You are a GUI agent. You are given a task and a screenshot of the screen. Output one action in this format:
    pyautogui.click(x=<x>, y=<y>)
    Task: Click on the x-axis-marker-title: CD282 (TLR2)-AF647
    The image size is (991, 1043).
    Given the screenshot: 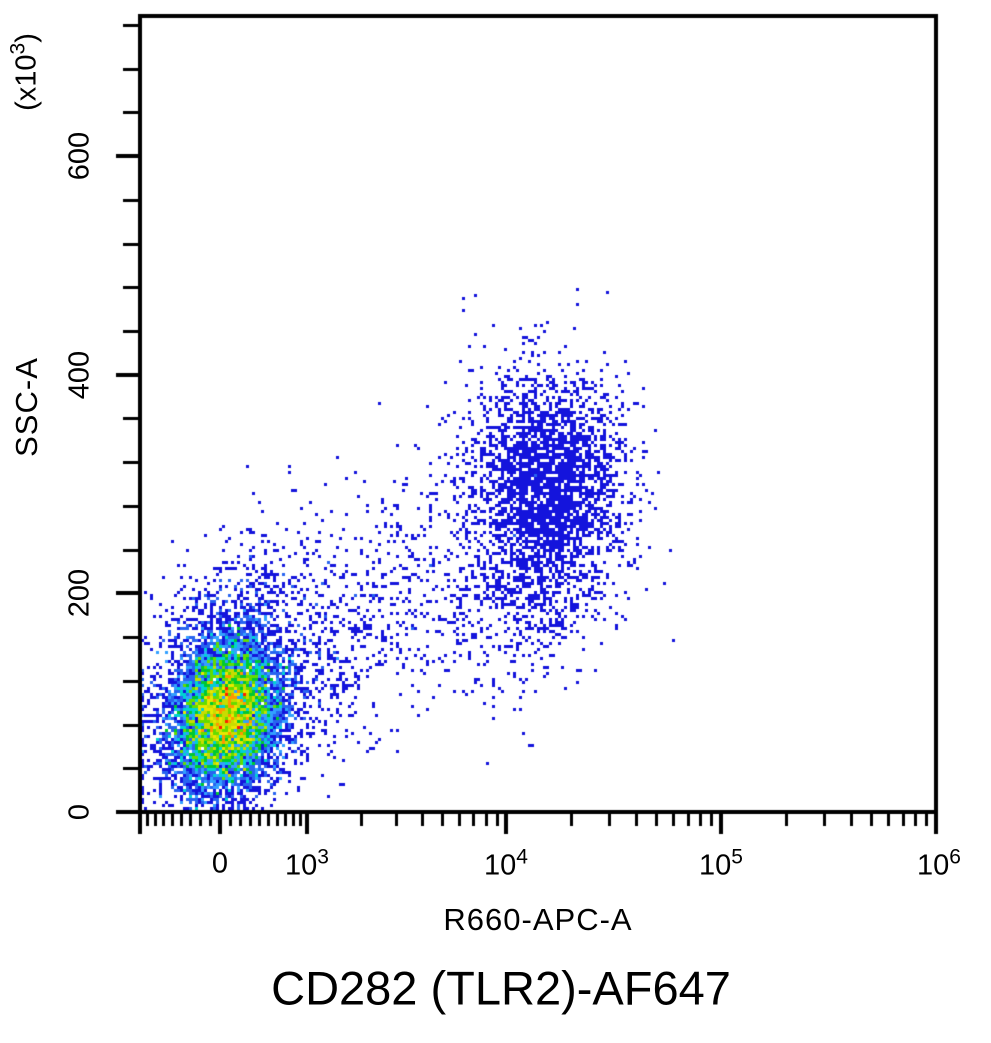 What is the action you would take?
    pyautogui.click(x=501, y=988)
    